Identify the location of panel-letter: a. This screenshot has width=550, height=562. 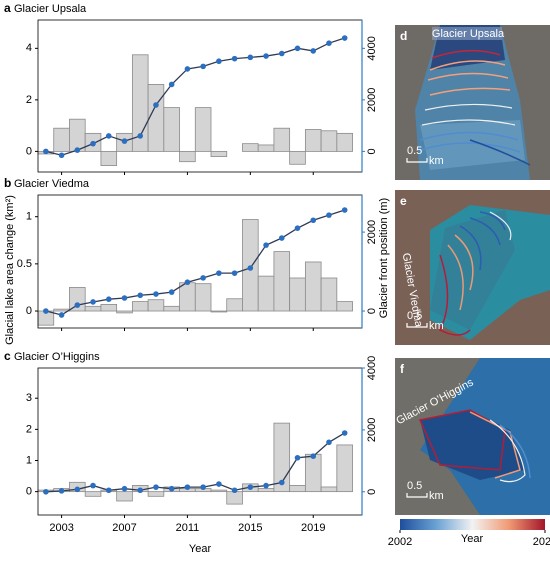
(7, 8).